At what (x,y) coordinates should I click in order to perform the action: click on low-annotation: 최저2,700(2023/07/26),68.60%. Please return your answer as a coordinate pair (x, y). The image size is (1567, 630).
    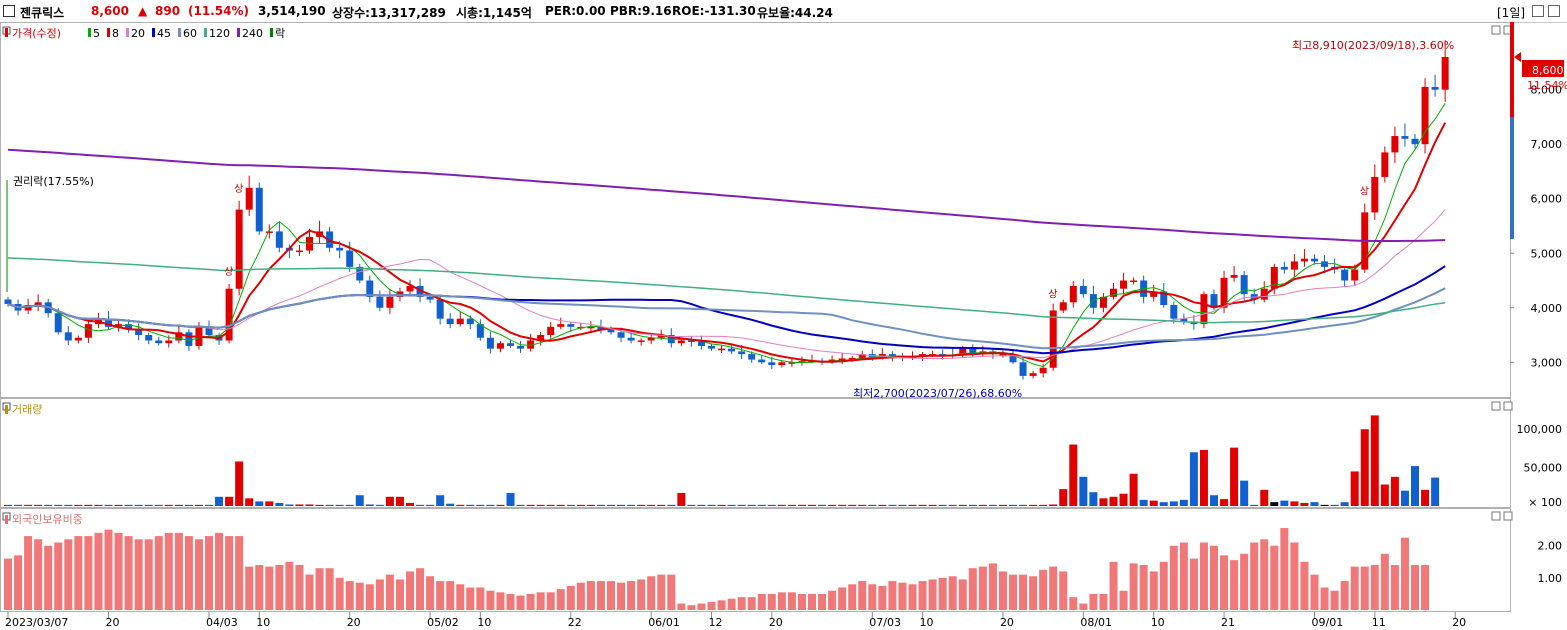
    Looking at the image, I should click on (937, 393).